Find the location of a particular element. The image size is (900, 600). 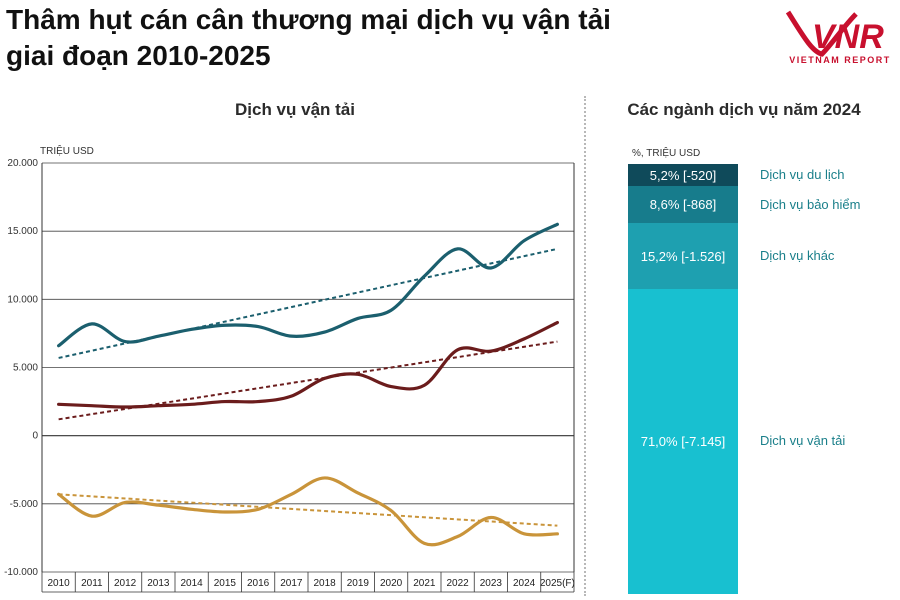

logo-text: VIETNAM REPORT is located at coordinates (840, 60).